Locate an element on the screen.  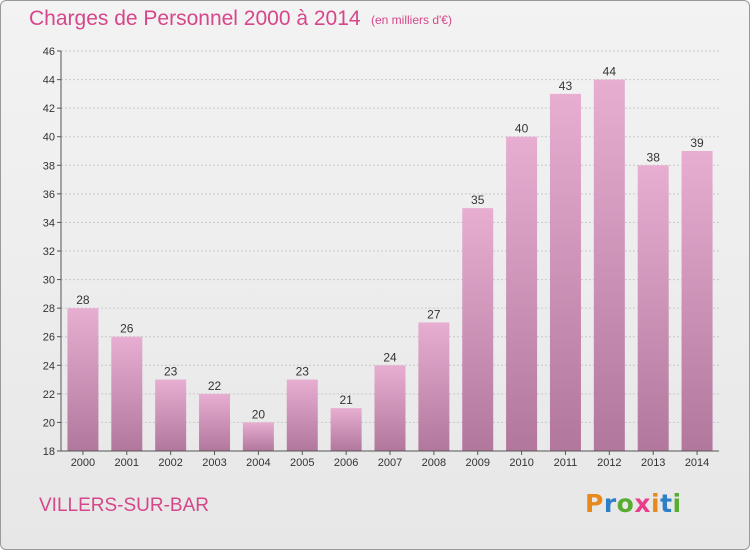
x-tick-label: 2008 is located at coordinates (434, 463).